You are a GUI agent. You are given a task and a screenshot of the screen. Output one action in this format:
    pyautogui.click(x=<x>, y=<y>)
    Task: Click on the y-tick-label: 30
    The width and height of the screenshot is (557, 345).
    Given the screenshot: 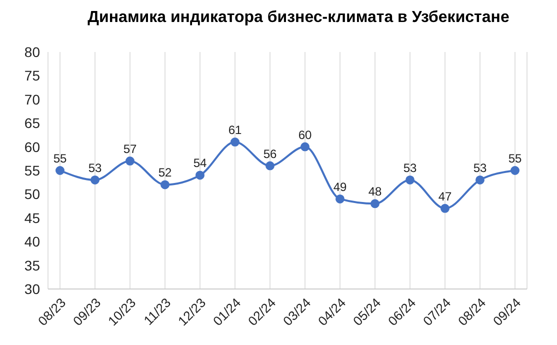 What is the action you would take?
    pyautogui.click(x=32, y=288)
    